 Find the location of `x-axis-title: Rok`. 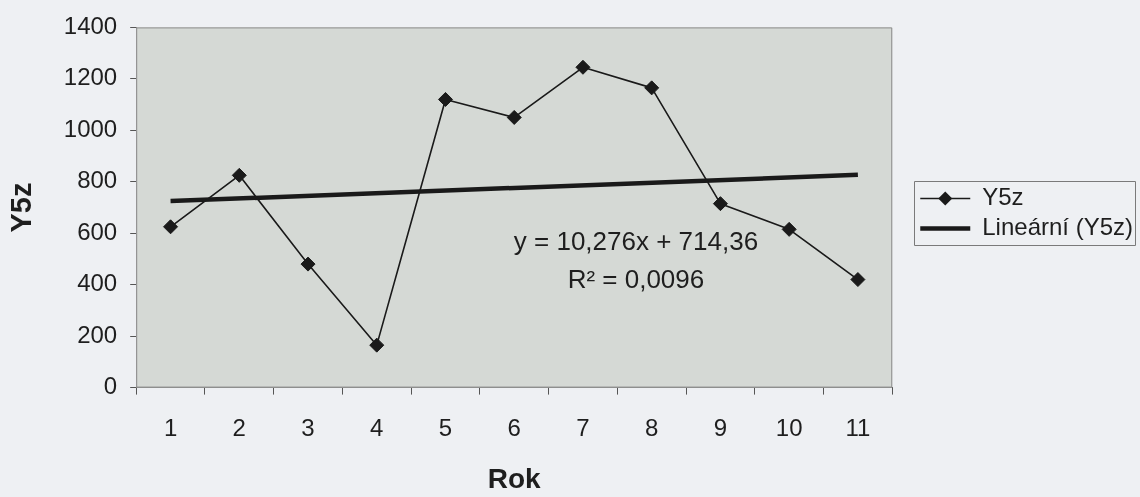

x-axis-title: Rok is located at coordinates (514, 478).